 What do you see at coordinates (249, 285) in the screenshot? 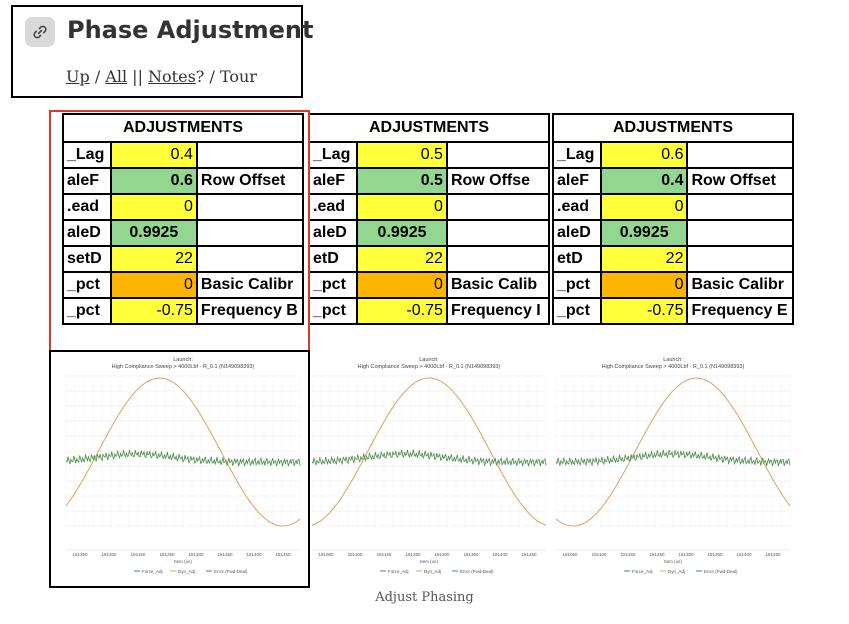
I see `row-note: Basic Calibr` at bounding box center [249, 285].